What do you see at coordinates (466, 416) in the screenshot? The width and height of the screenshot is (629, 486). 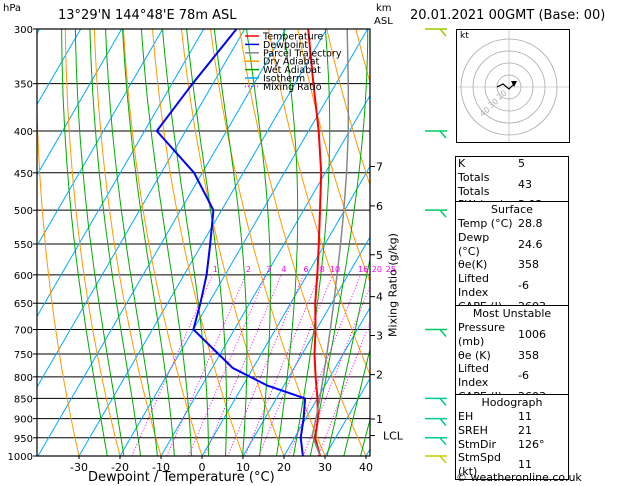 I see `hodograph-param-label: EH` at bounding box center [466, 416].